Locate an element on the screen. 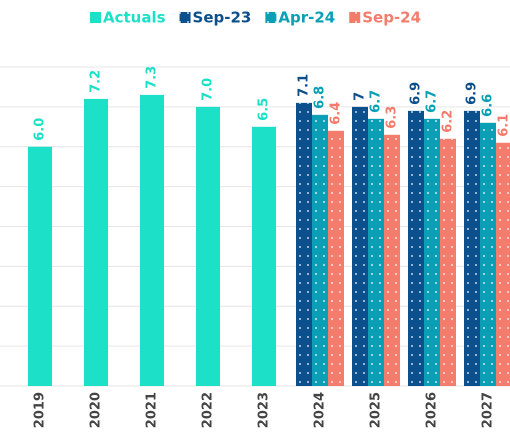  value-label: 7 is located at coordinates (360, 96).